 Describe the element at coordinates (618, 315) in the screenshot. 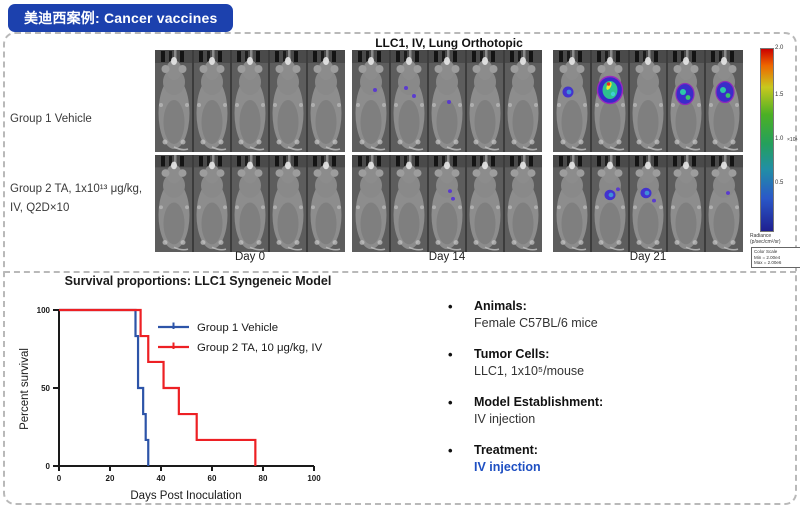

I see `study-item-animals: • Animals: Female C57BL/6 mice` at that location.